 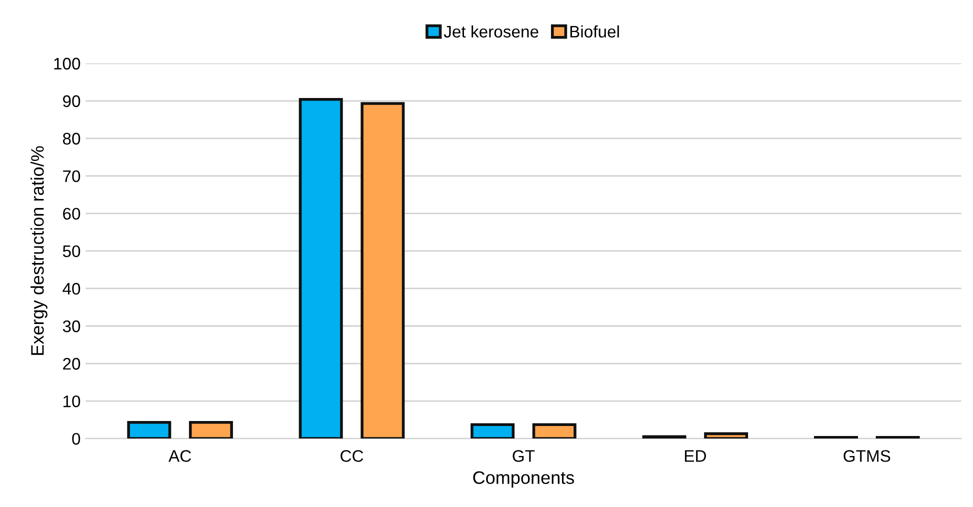 I want to click on legend-label: Biofuel, so click(x=594, y=31).